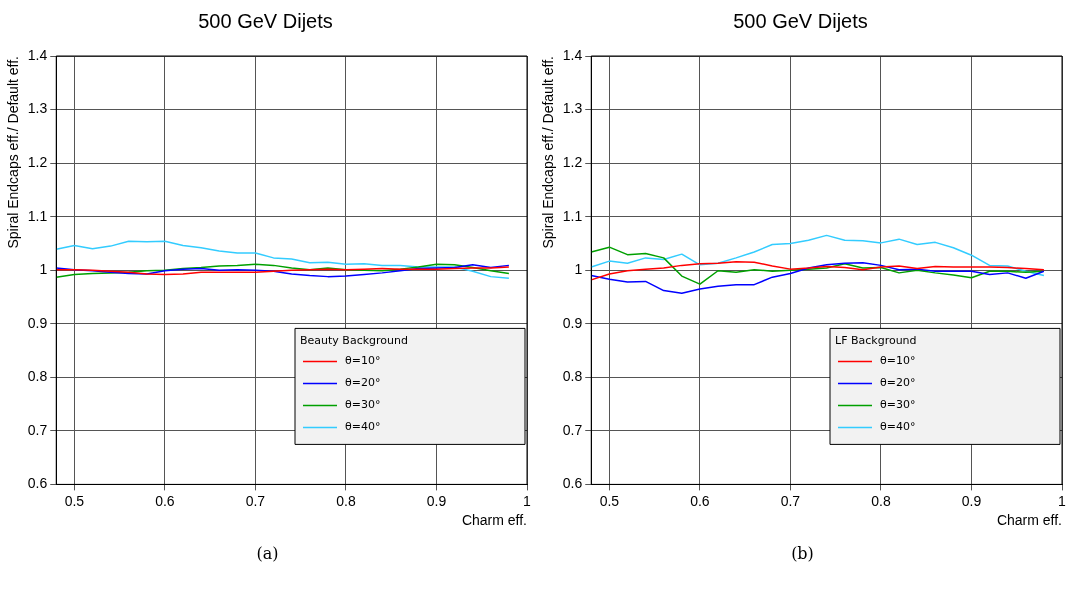 The height and width of the screenshot is (589, 1071). Describe the element at coordinates (802, 553) in the screenshot. I see `text: (b)` at that location.